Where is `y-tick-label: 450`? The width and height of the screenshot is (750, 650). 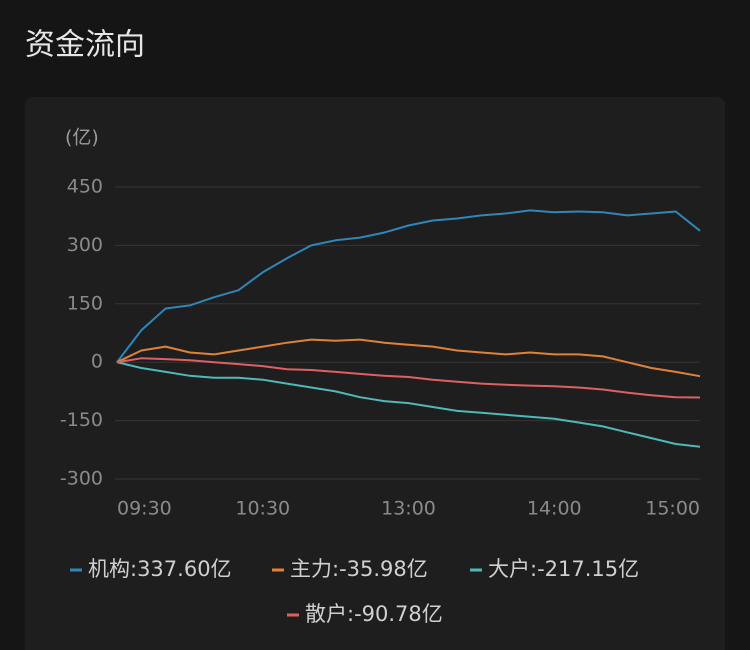
y-tick-label: 450 is located at coordinates (85, 187).